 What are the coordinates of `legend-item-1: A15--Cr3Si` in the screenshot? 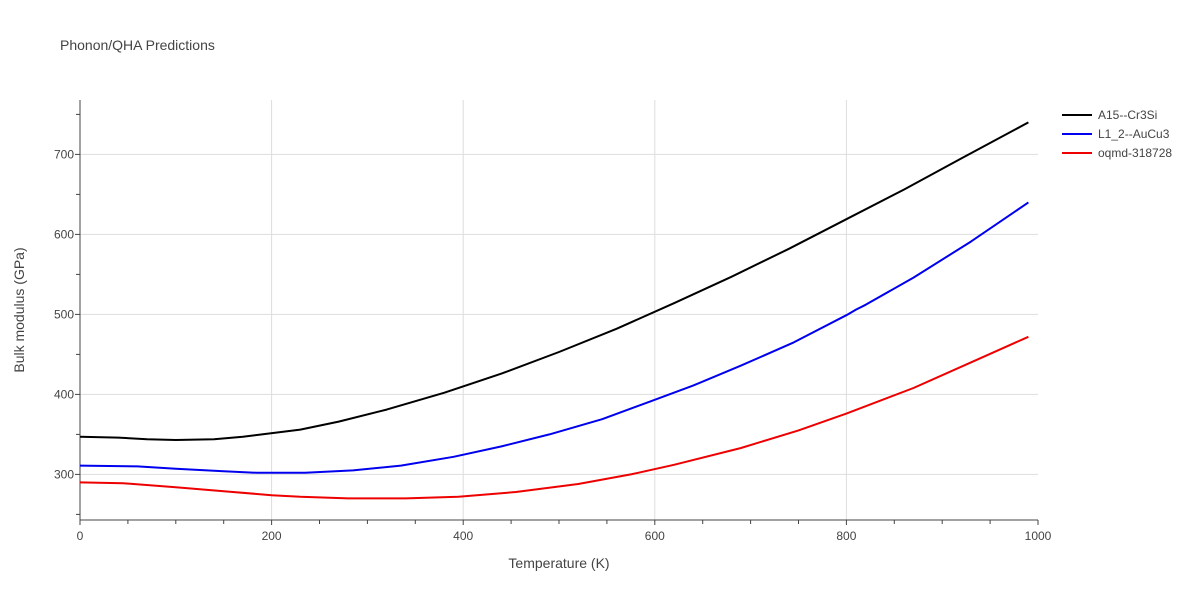 It's located at (1109, 115).